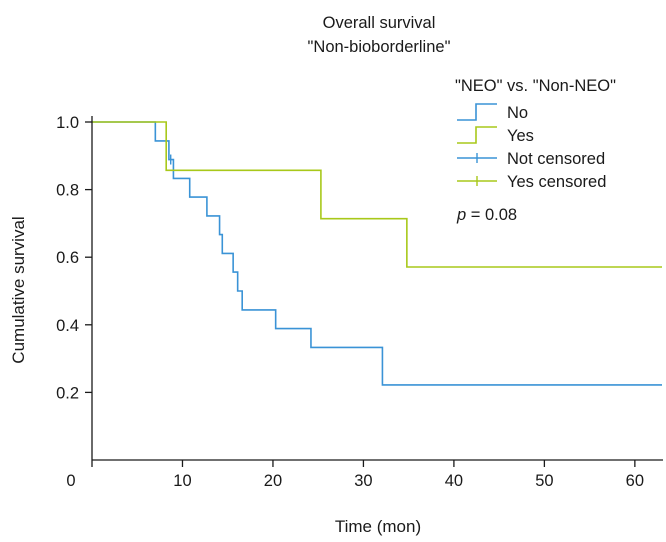 The height and width of the screenshot is (542, 666). I want to click on chart-subtitle: "Non-bioborderline", so click(379, 47).